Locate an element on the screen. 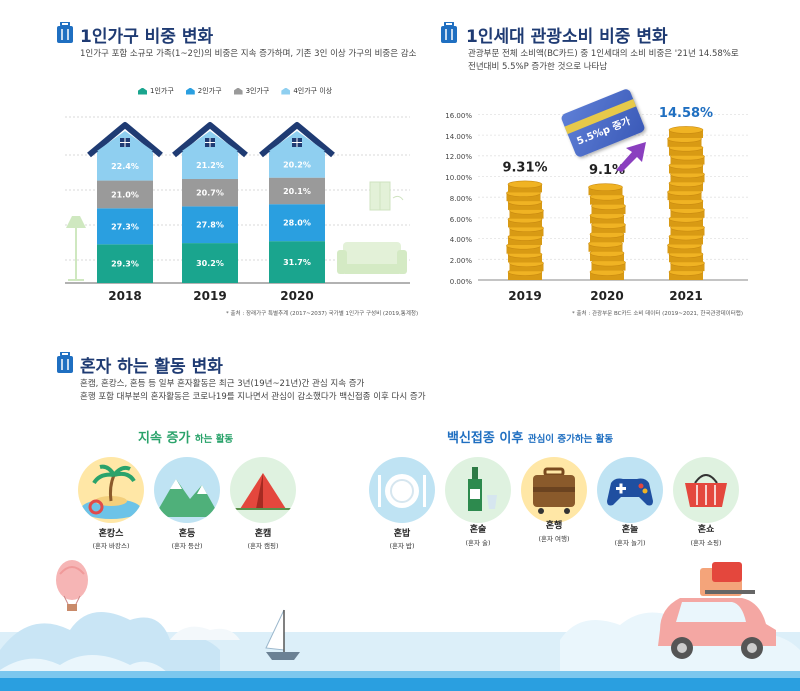 Image resolution: width=800 pixels, height=691 pixels. sofa-icon is located at coordinates (372, 227).